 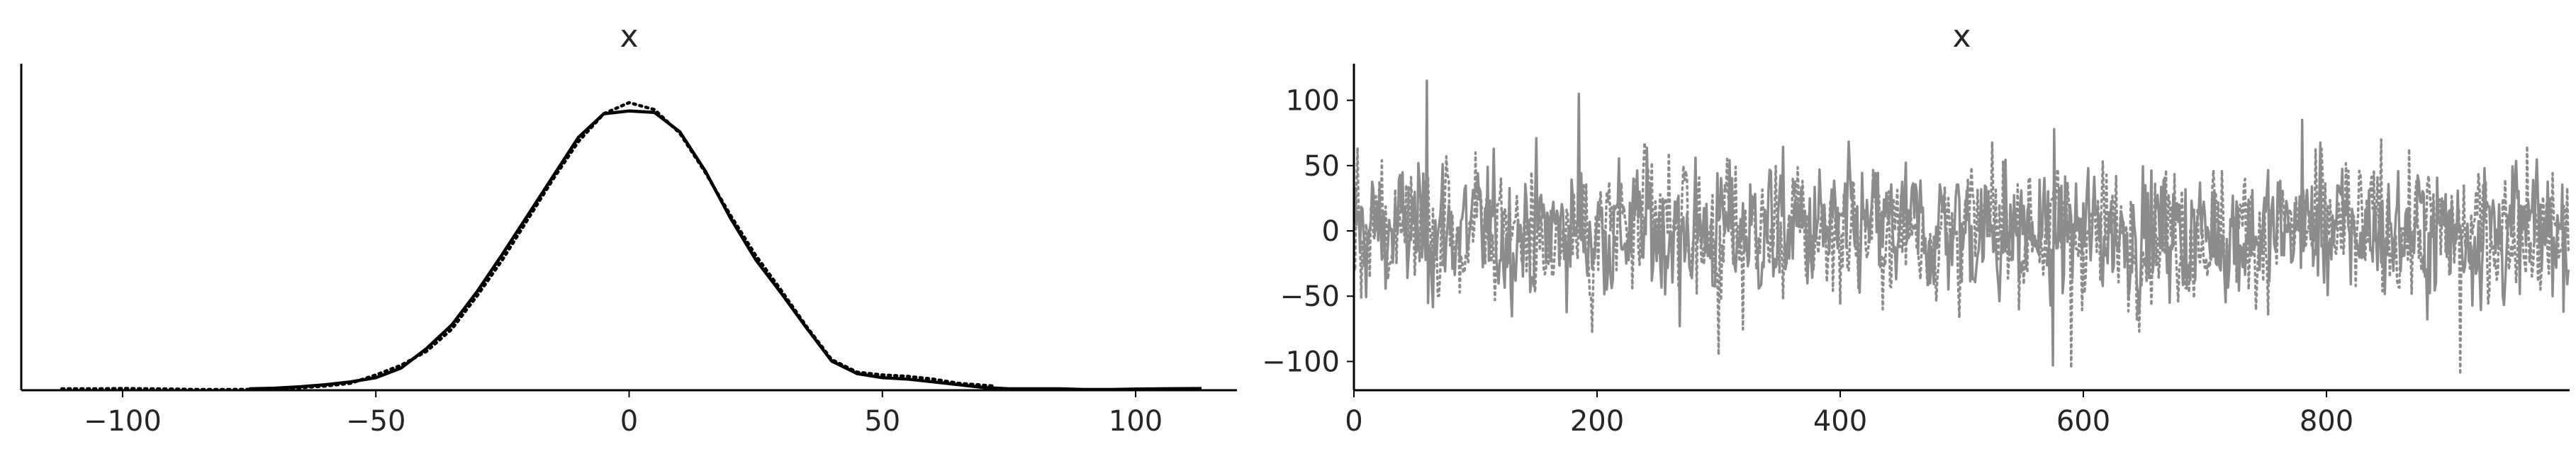 I want to click on x-tick-label: 200, so click(x=1597, y=421).